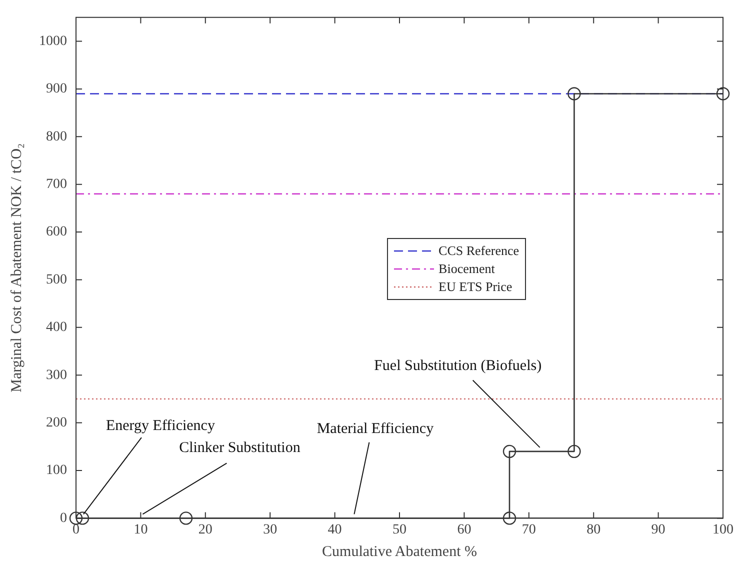 Image resolution: width=737 pixels, height=563 pixels. I want to click on x-tick-label: 100, so click(723, 530).